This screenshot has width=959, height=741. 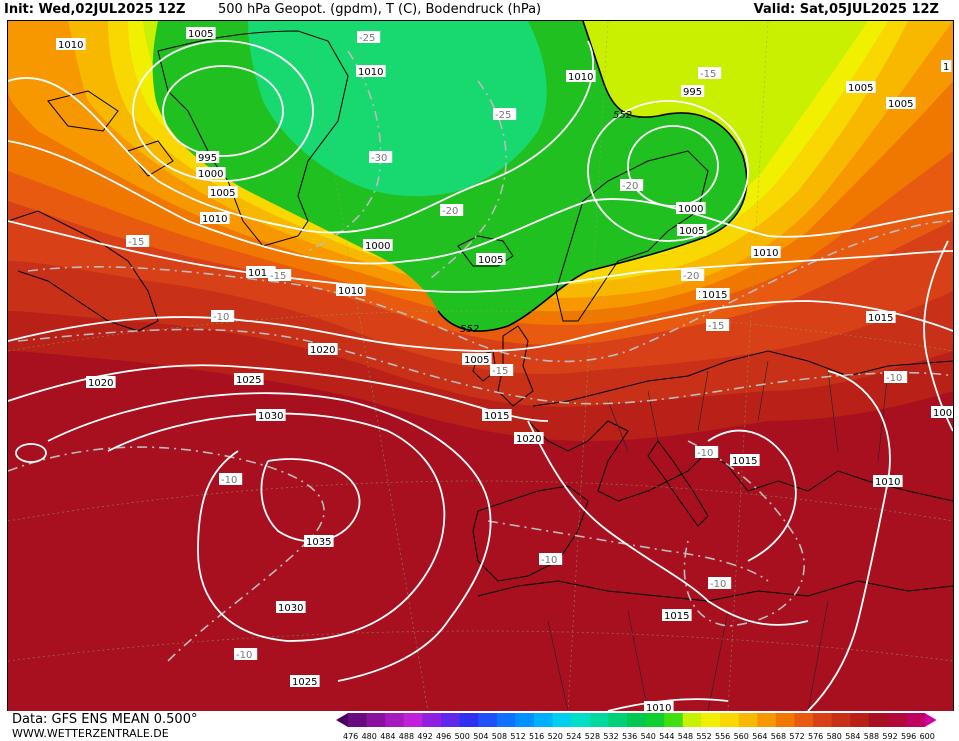 What do you see at coordinates (927, 736) in the screenshot?
I see `legend-tick-label: 600` at bounding box center [927, 736].